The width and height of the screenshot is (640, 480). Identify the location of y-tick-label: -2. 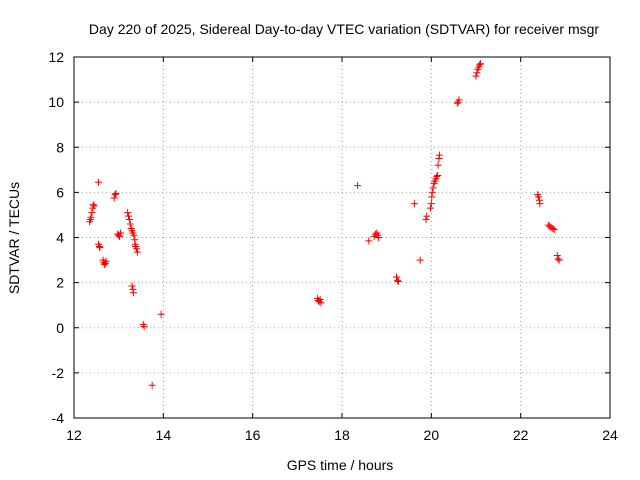
(58, 373).